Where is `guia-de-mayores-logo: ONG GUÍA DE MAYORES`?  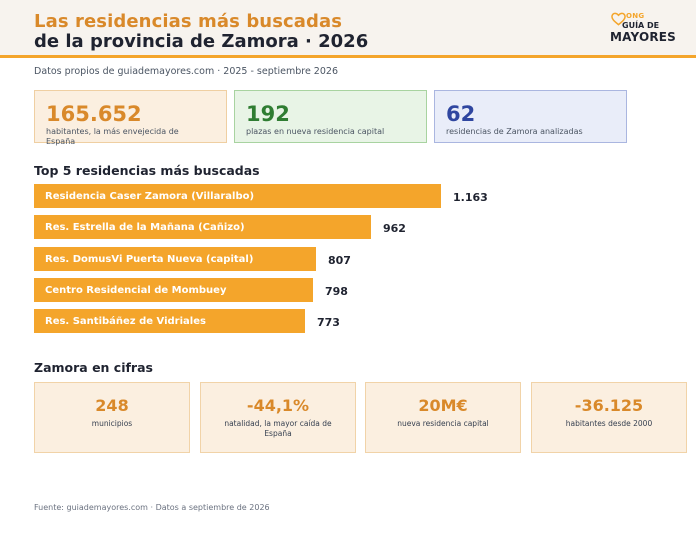 guia-de-mayores-logo: ONG GUÍA DE MAYORES is located at coordinates (642, 28).